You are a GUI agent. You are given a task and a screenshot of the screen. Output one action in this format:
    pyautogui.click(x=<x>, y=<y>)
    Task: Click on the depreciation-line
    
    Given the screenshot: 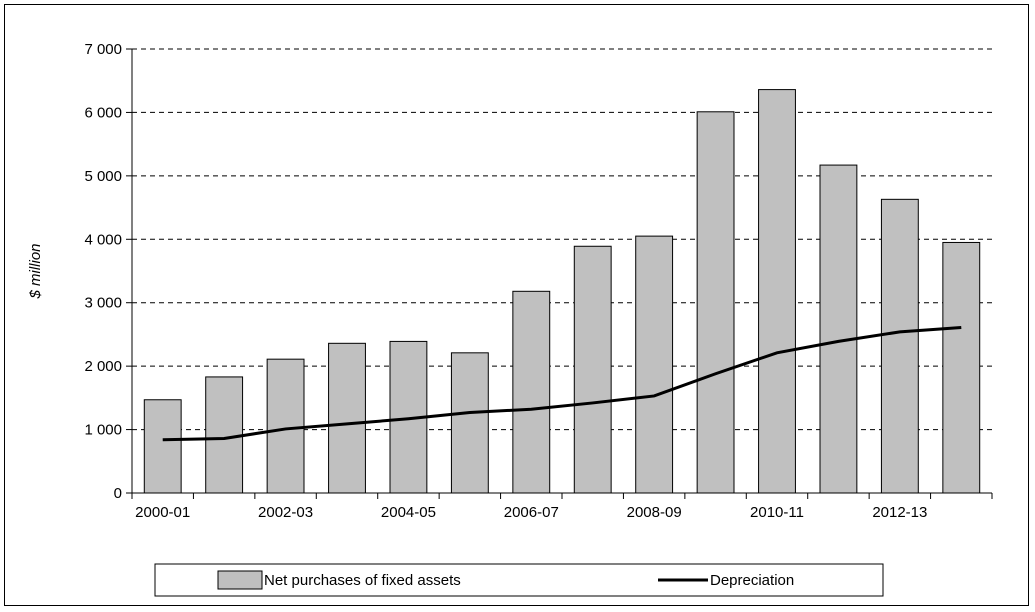 What is the action you would take?
    pyautogui.click(x=562, y=383)
    